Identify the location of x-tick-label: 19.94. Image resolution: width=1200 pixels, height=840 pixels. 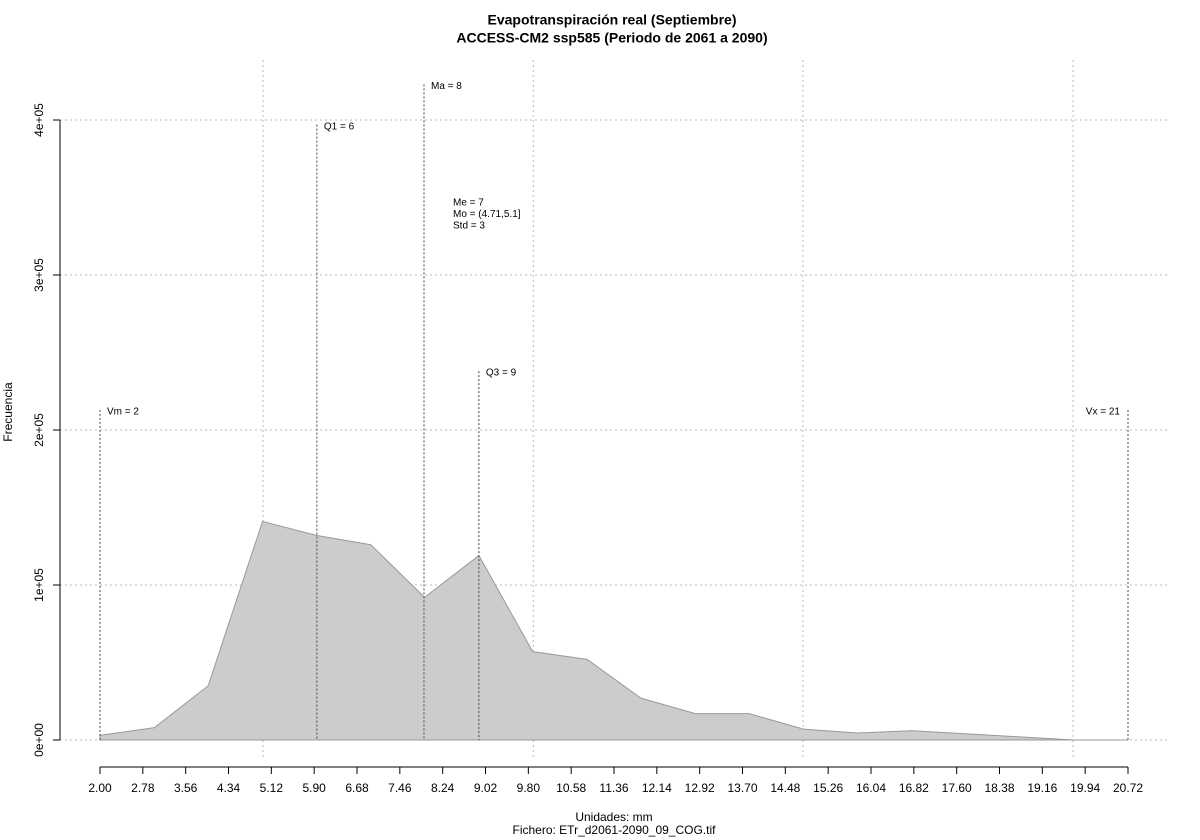
(1085, 788).